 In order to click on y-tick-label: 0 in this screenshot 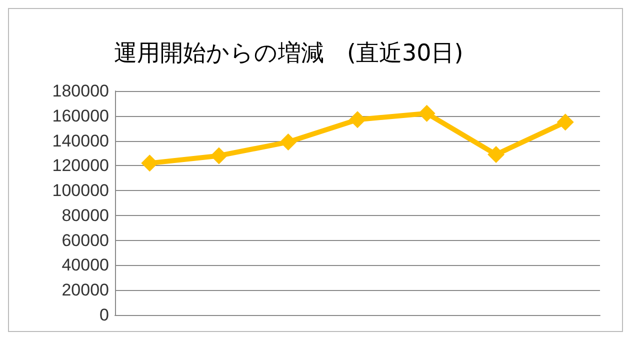, I will do `click(104, 315)`.